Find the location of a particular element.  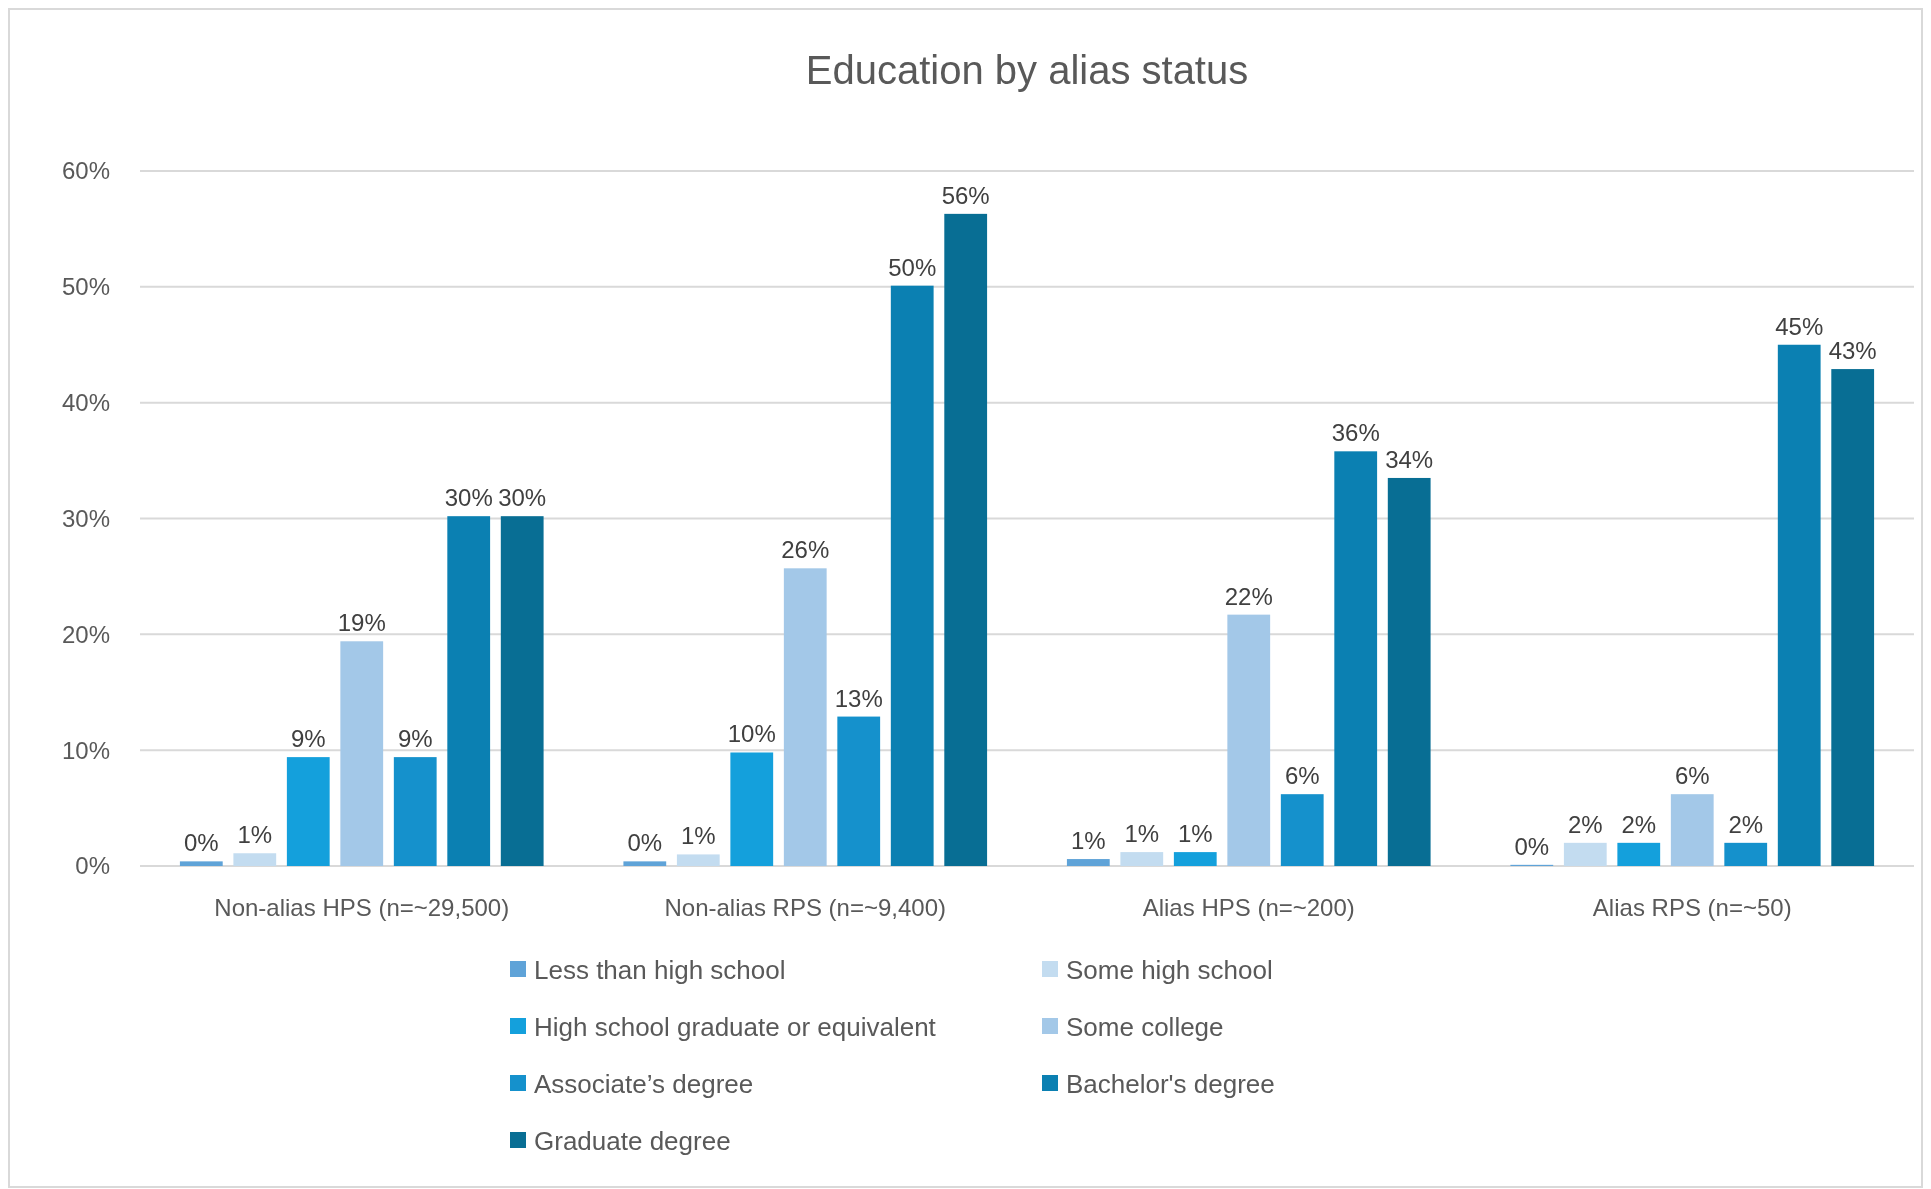

data-label: 45% is located at coordinates (1799, 326).